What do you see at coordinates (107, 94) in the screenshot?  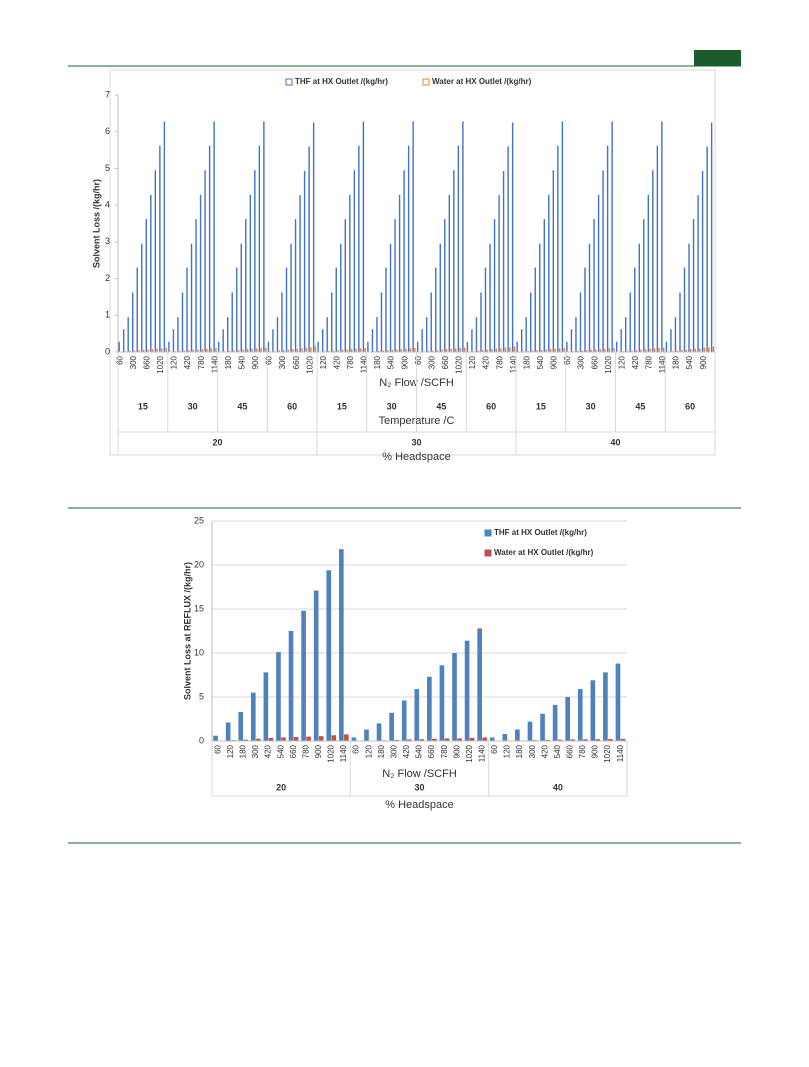 I see `y-tick-label: 7` at bounding box center [107, 94].